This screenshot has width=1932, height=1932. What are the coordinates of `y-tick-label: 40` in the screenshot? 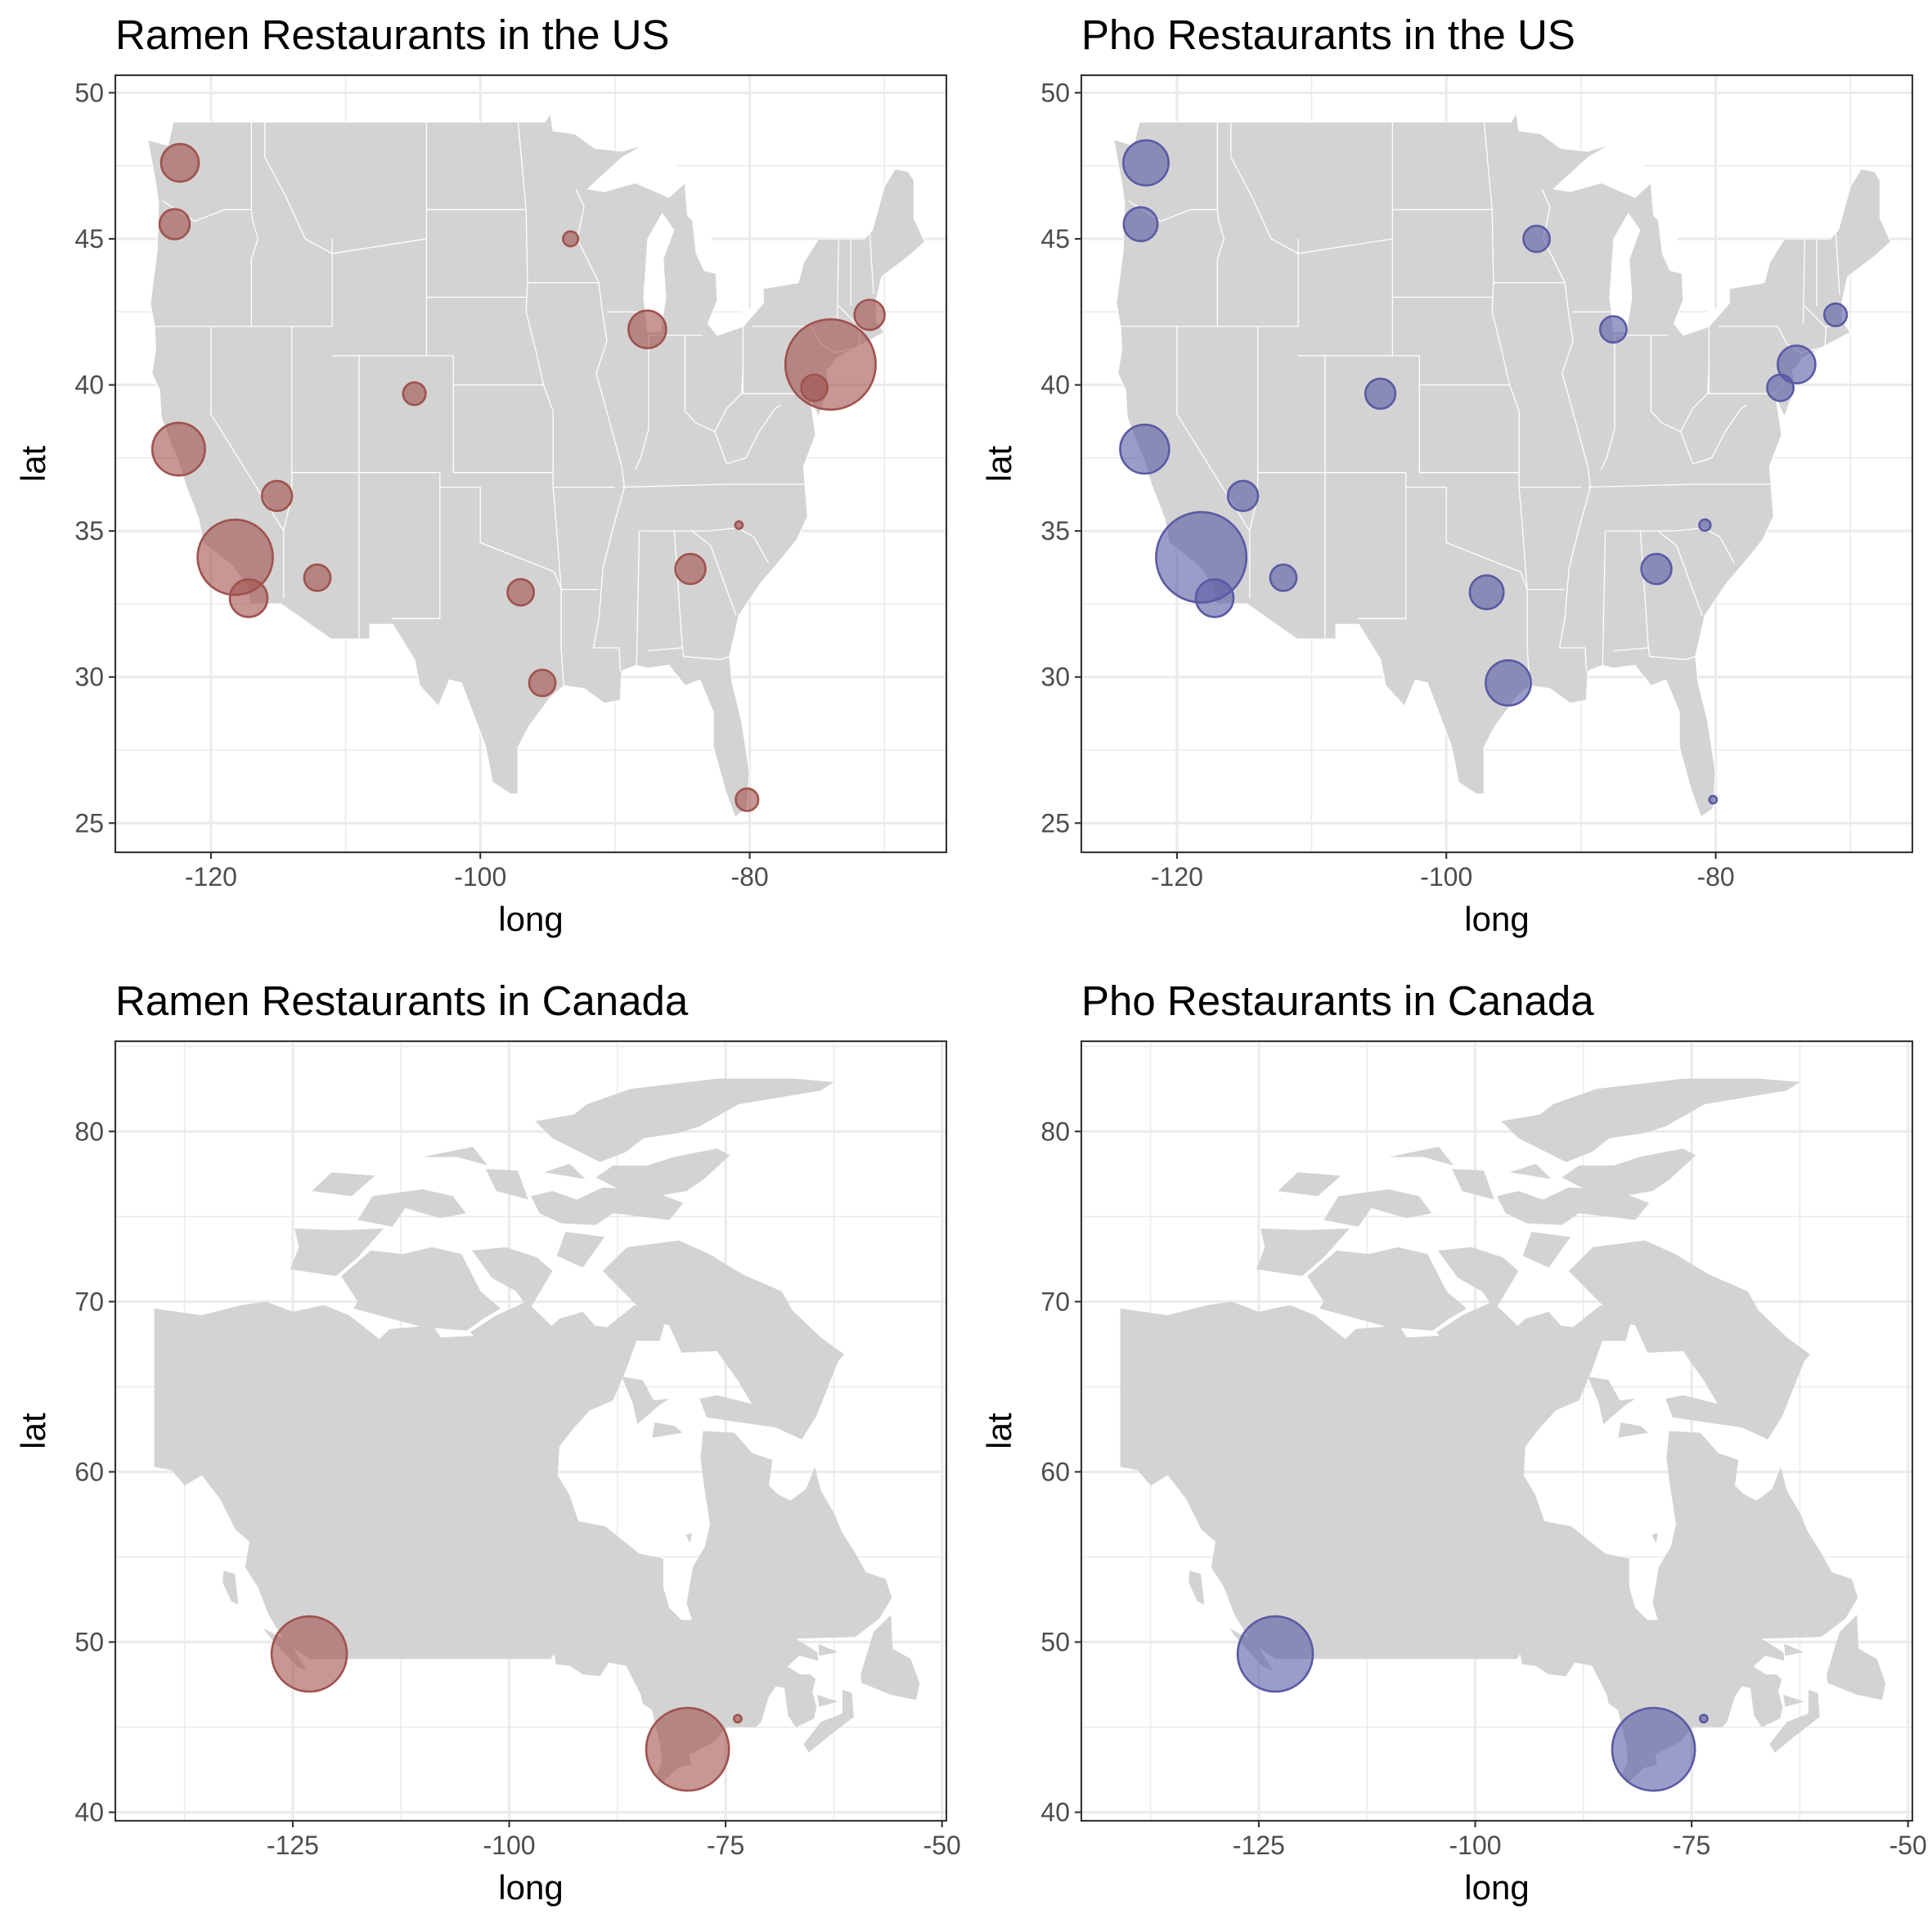 It's located at (1055, 385).